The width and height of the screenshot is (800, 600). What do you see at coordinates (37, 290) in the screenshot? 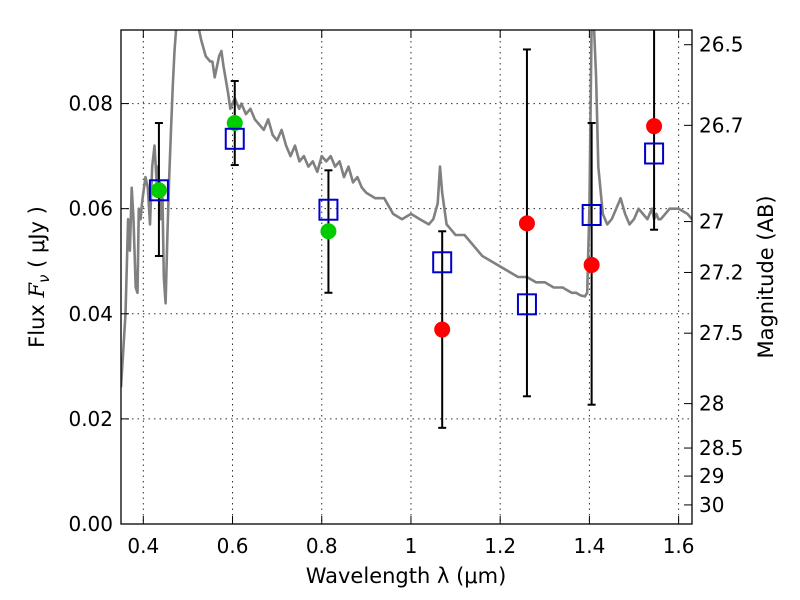
I see `y-axis-label-var: F` at bounding box center [37, 290].